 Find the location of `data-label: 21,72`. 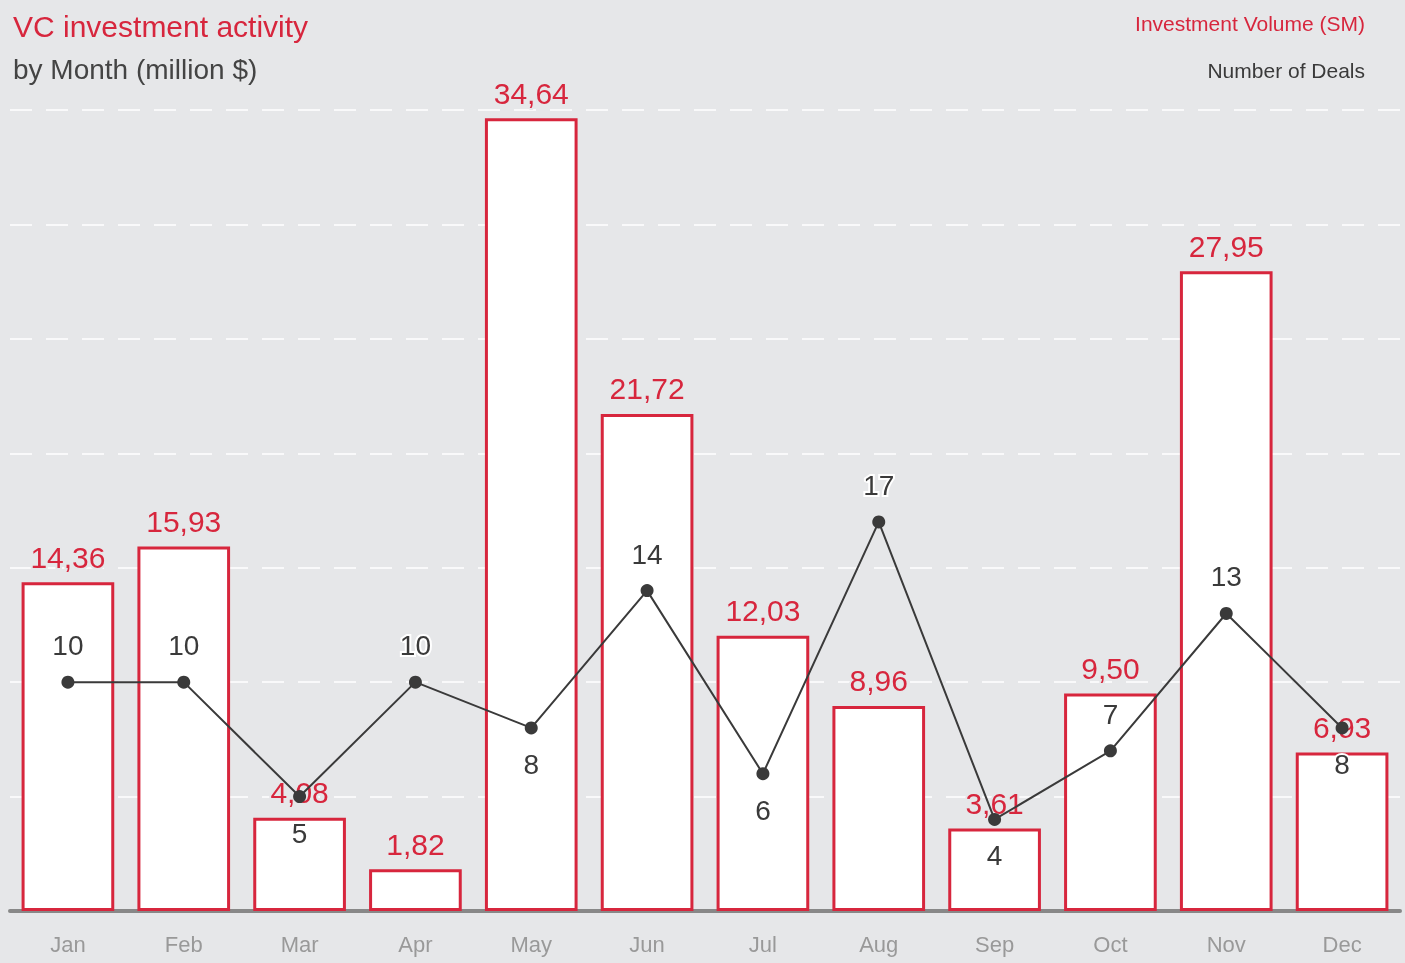

data-label: 21,72 is located at coordinates (647, 389).